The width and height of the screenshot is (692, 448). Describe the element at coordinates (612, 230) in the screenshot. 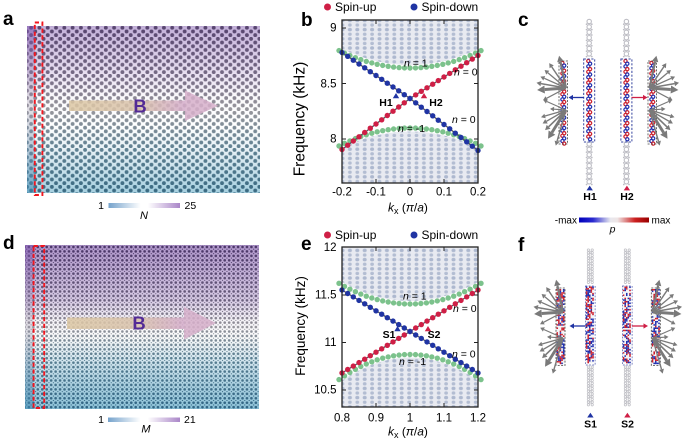

I see `svg-text: p` at that location.